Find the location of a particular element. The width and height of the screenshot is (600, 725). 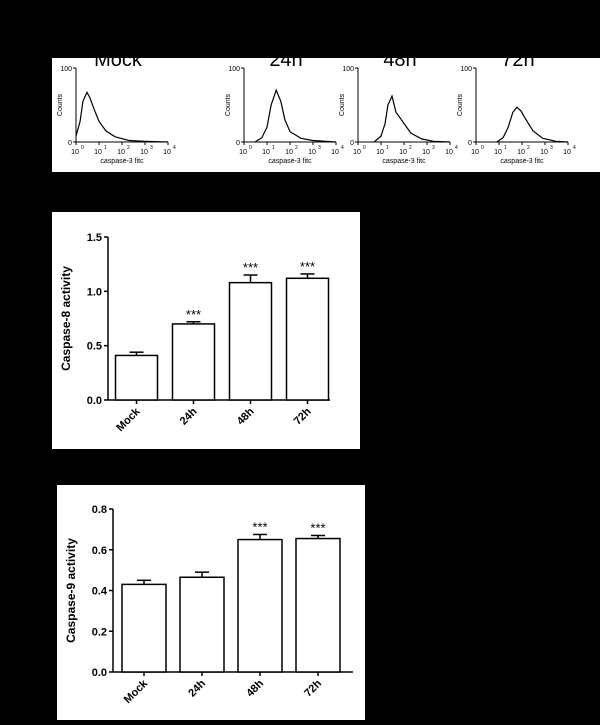

histogram-title: Mock is located at coordinates (118, 64).